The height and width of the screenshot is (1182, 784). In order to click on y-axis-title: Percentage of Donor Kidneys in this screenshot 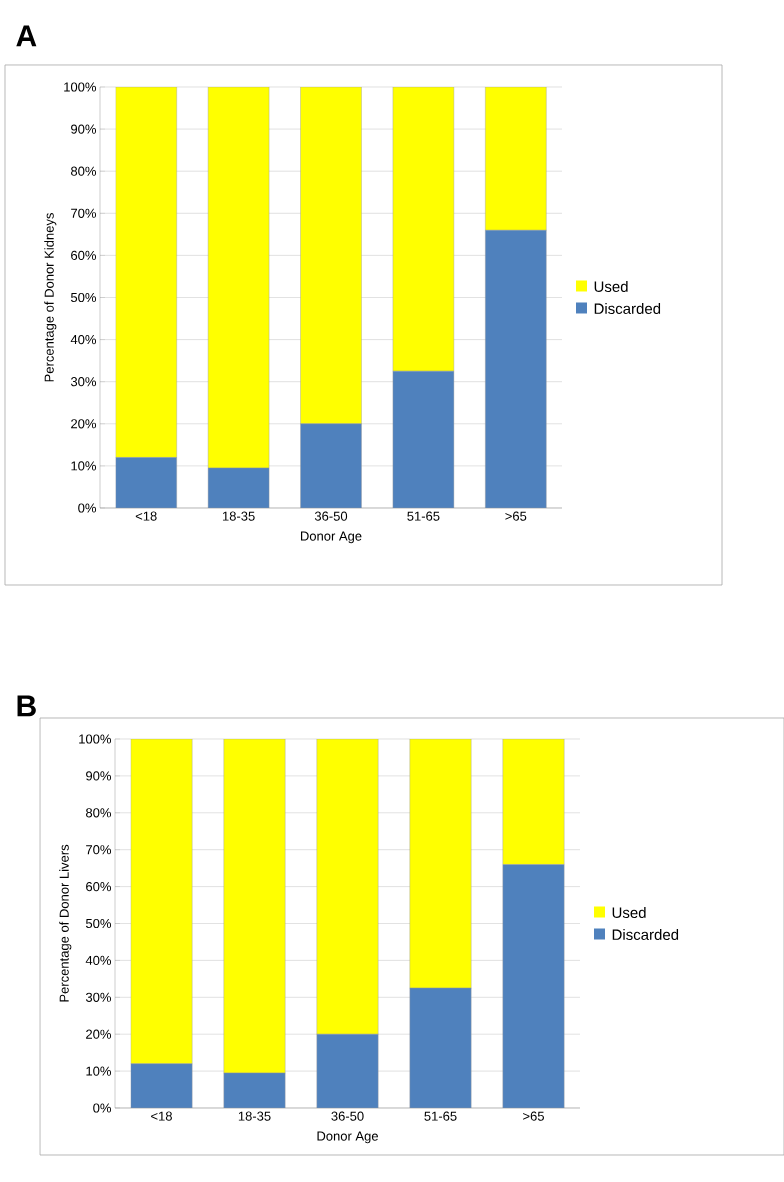, I will do `click(50, 297)`.